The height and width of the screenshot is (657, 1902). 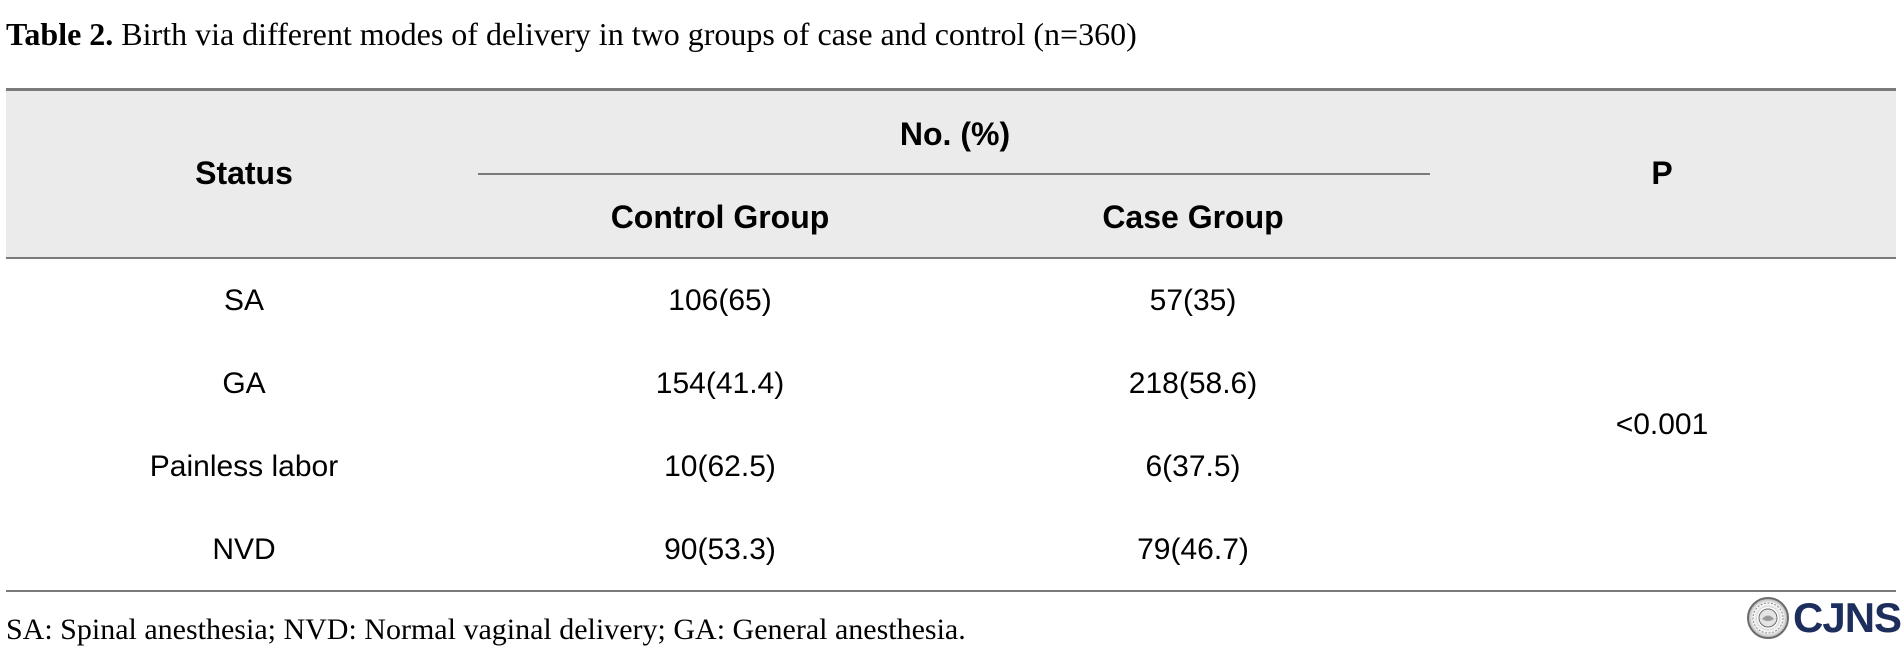 What do you see at coordinates (720, 217) in the screenshot?
I see `header-control-group: Control Group` at bounding box center [720, 217].